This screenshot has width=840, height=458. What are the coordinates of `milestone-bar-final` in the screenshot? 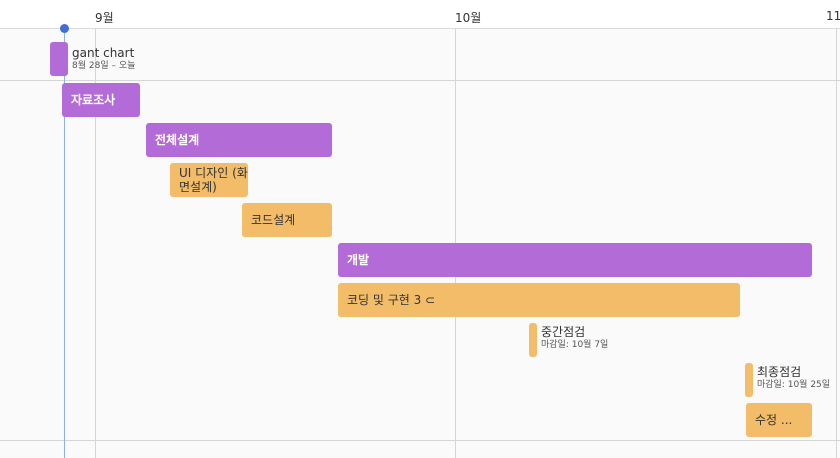 It's located at (749, 380).